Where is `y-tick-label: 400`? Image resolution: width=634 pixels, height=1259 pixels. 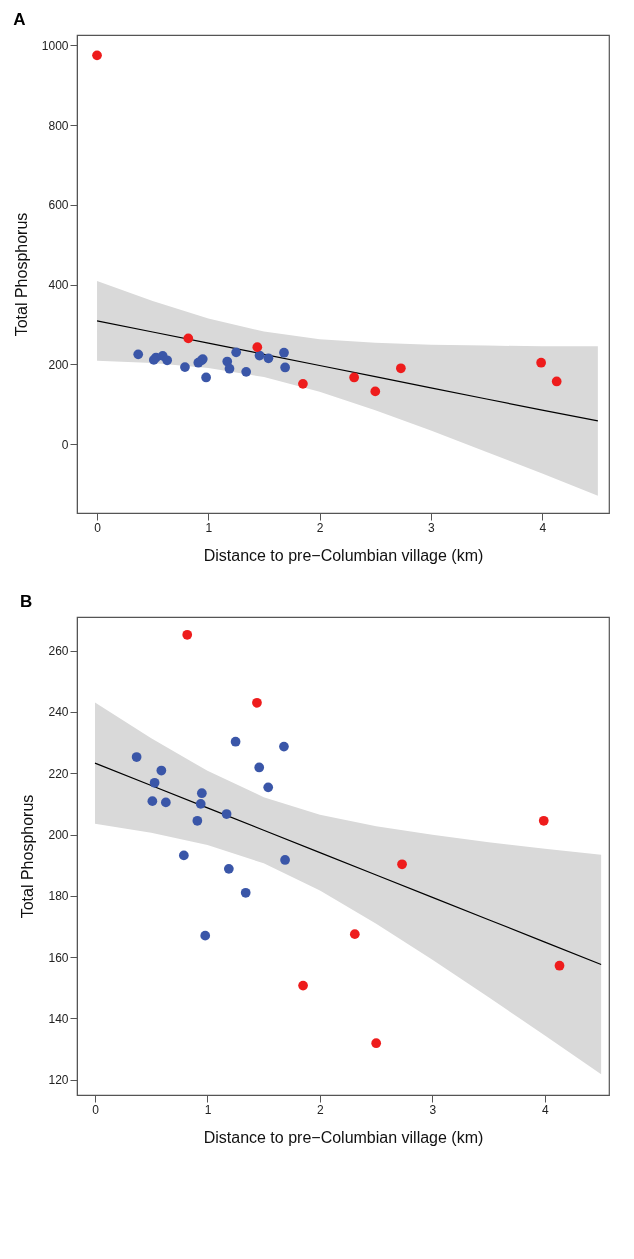
y-tick-label: 400 is located at coordinates (58, 285).